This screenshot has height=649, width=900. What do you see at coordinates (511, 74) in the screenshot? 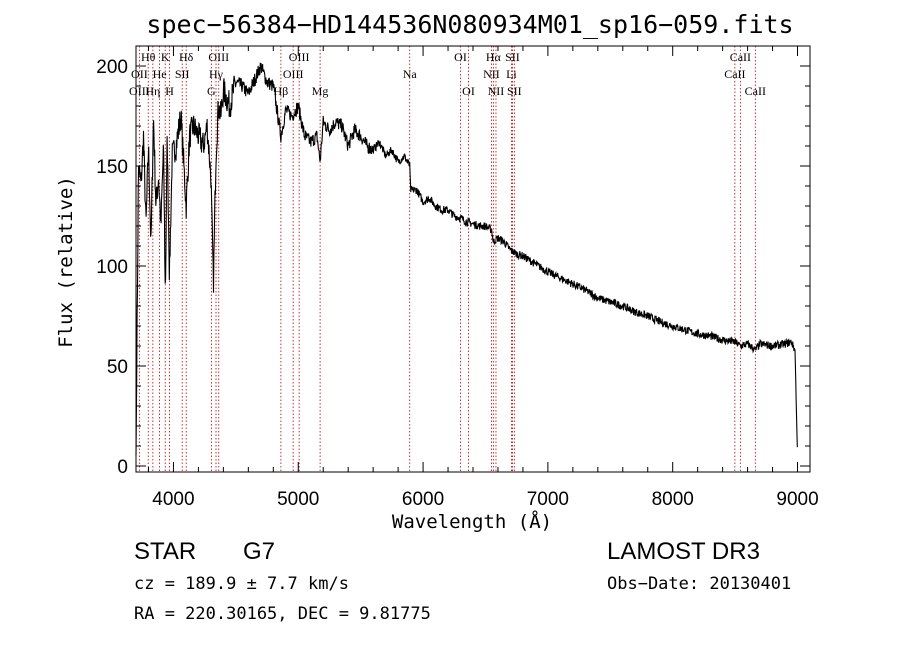
I see `spectral-line-label: Li` at bounding box center [511, 74].